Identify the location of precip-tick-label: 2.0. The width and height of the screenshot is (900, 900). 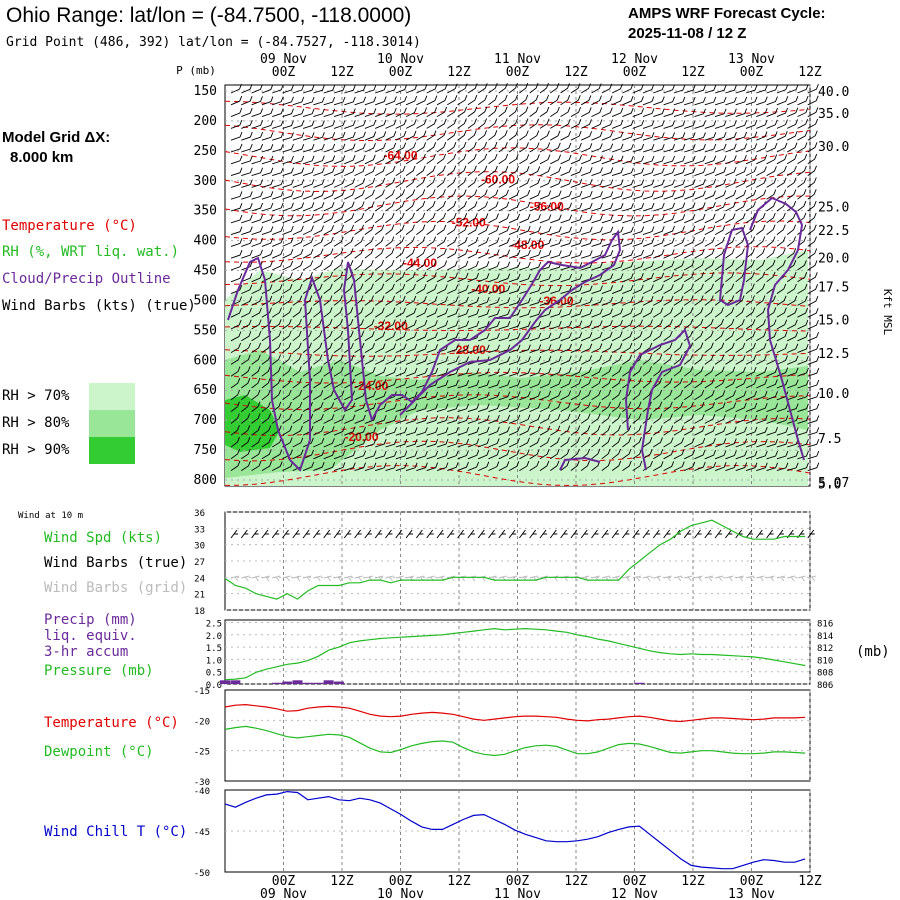
(214, 637).